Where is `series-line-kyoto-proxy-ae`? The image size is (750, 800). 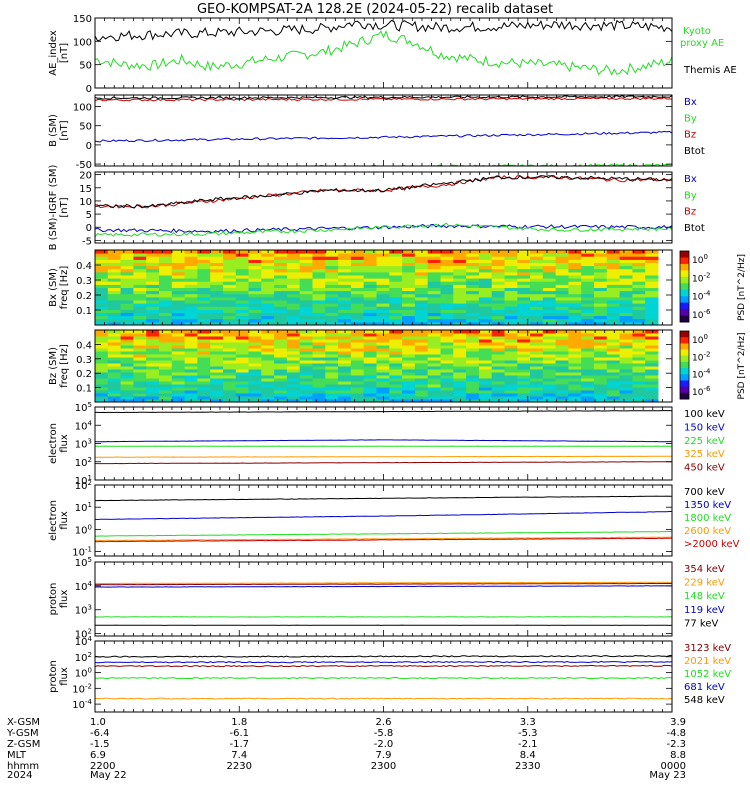 series-line-kyoto-proxy-ae is located at coordinates (383, 53).